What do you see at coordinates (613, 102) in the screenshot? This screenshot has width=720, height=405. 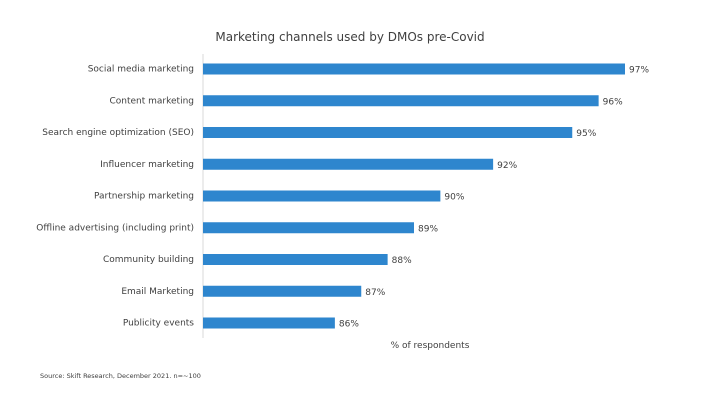 I see `value-label: 96%` at bounding box center [613, 102].